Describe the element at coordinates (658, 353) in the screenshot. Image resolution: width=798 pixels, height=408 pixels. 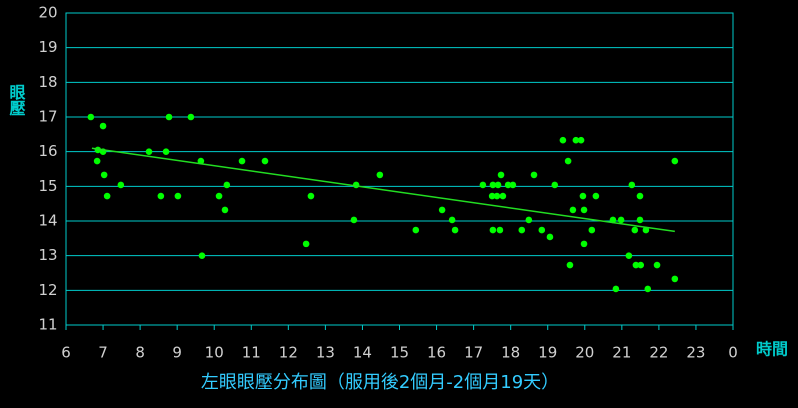
I see `x-tick-label: 22` at that location.